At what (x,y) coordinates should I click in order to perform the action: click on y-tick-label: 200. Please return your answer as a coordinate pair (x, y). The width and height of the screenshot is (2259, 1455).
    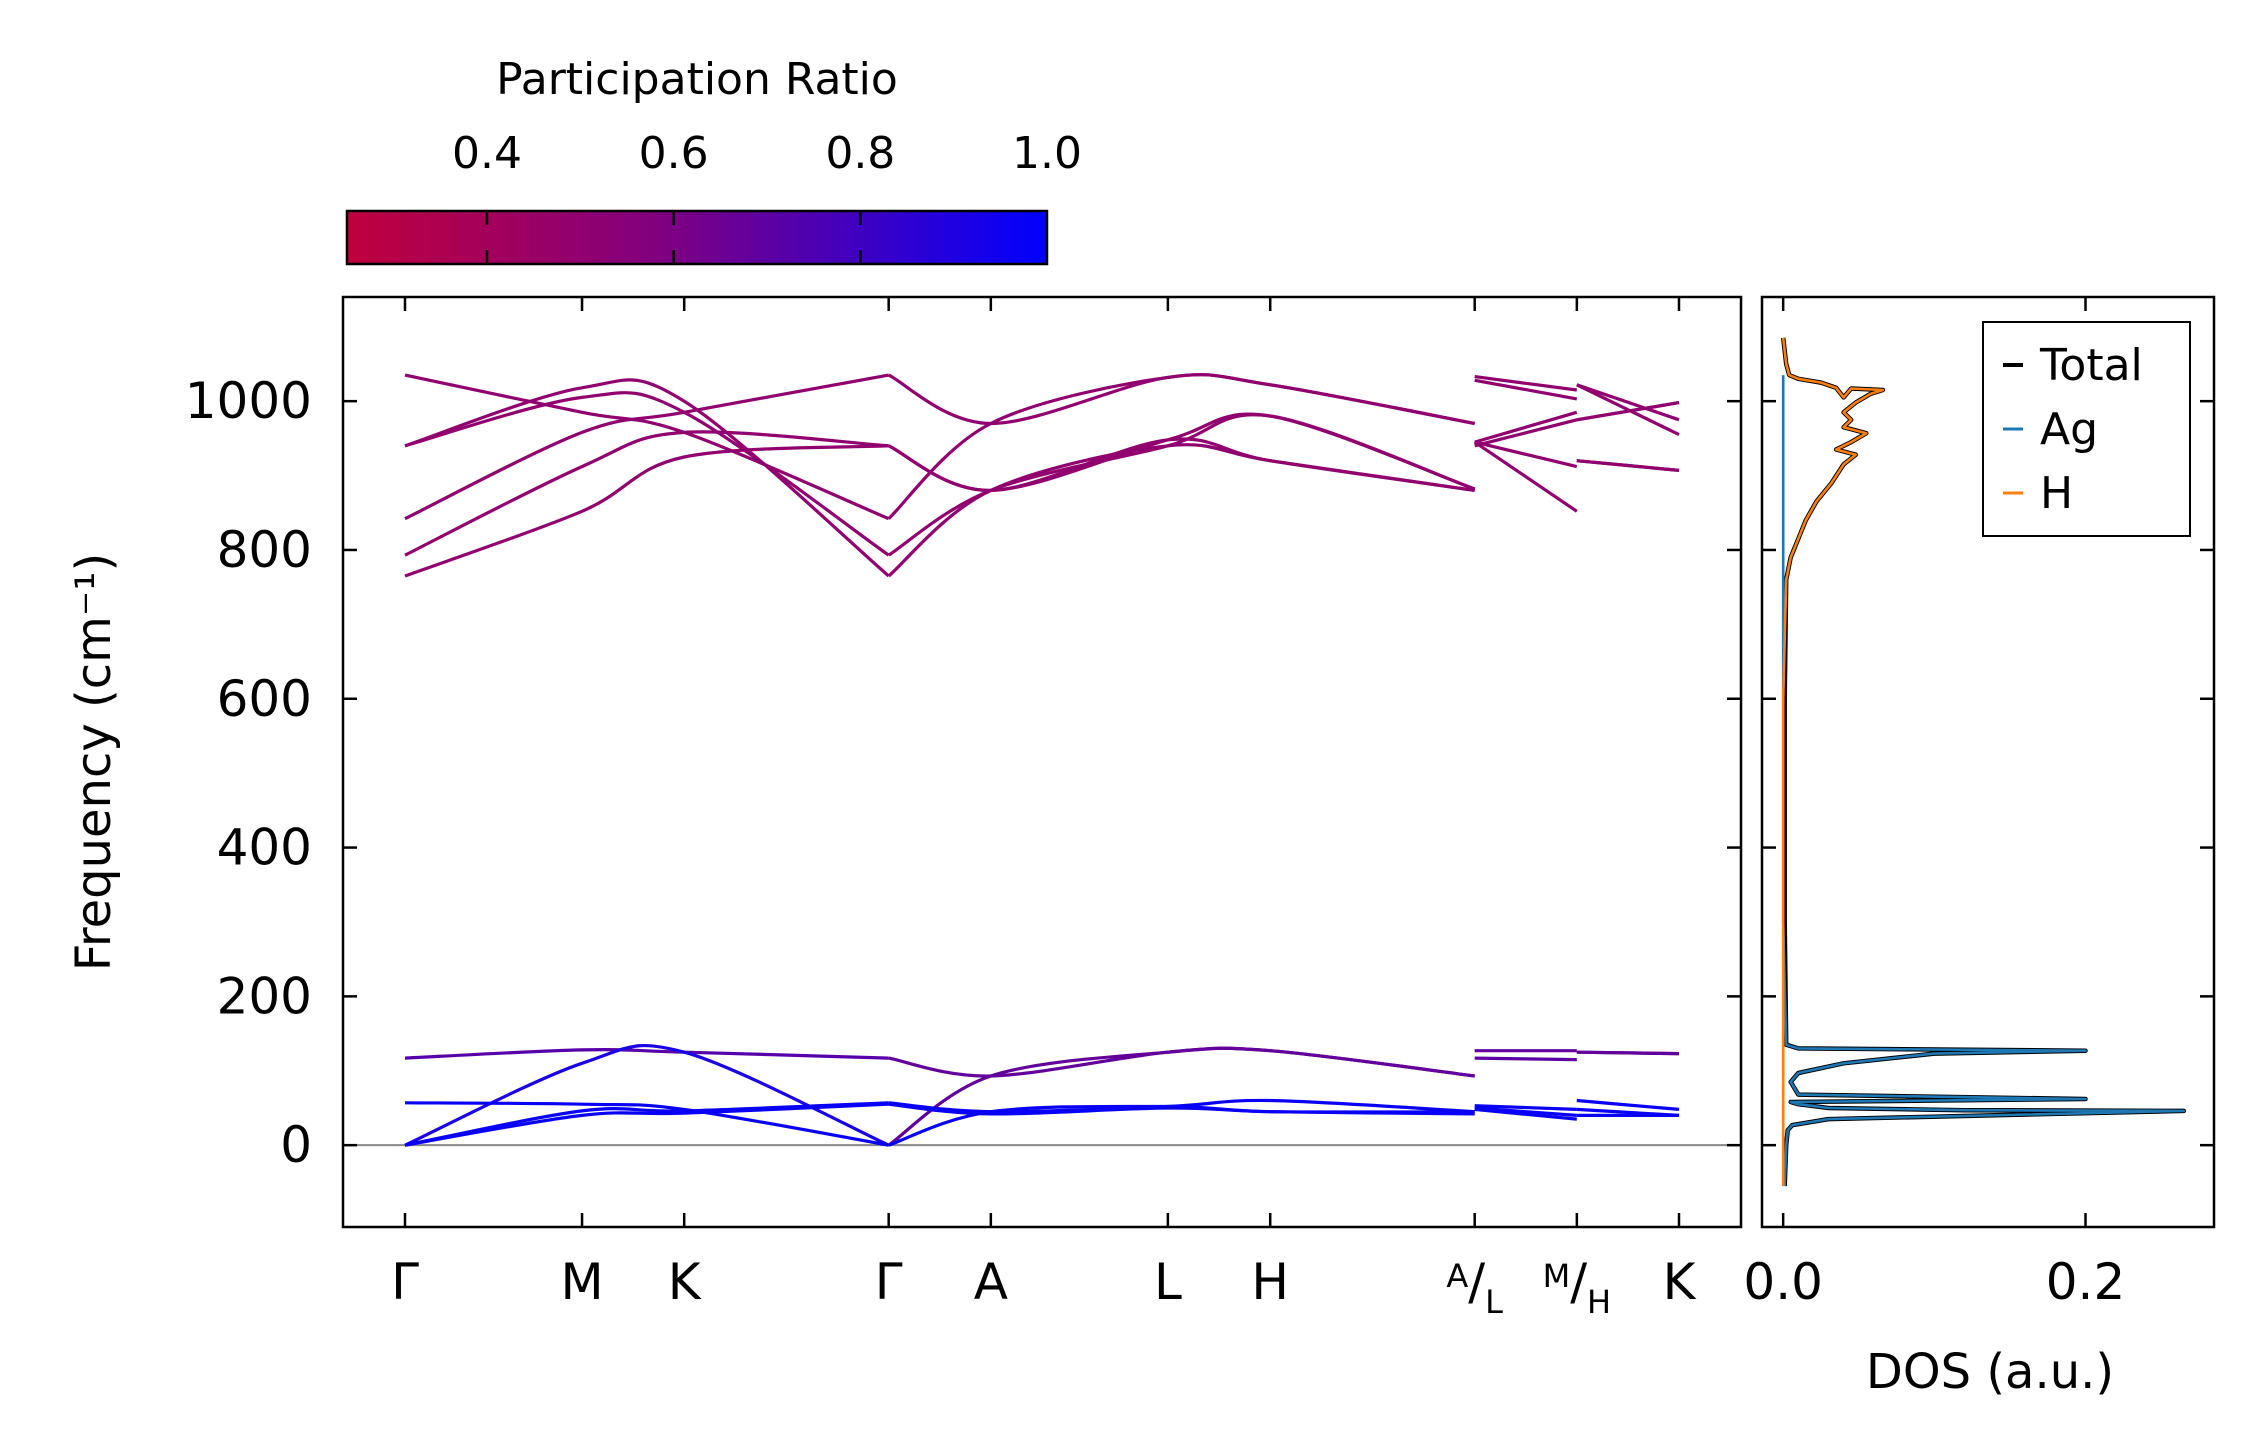
    Looking at the image, I should click on (264, 996).